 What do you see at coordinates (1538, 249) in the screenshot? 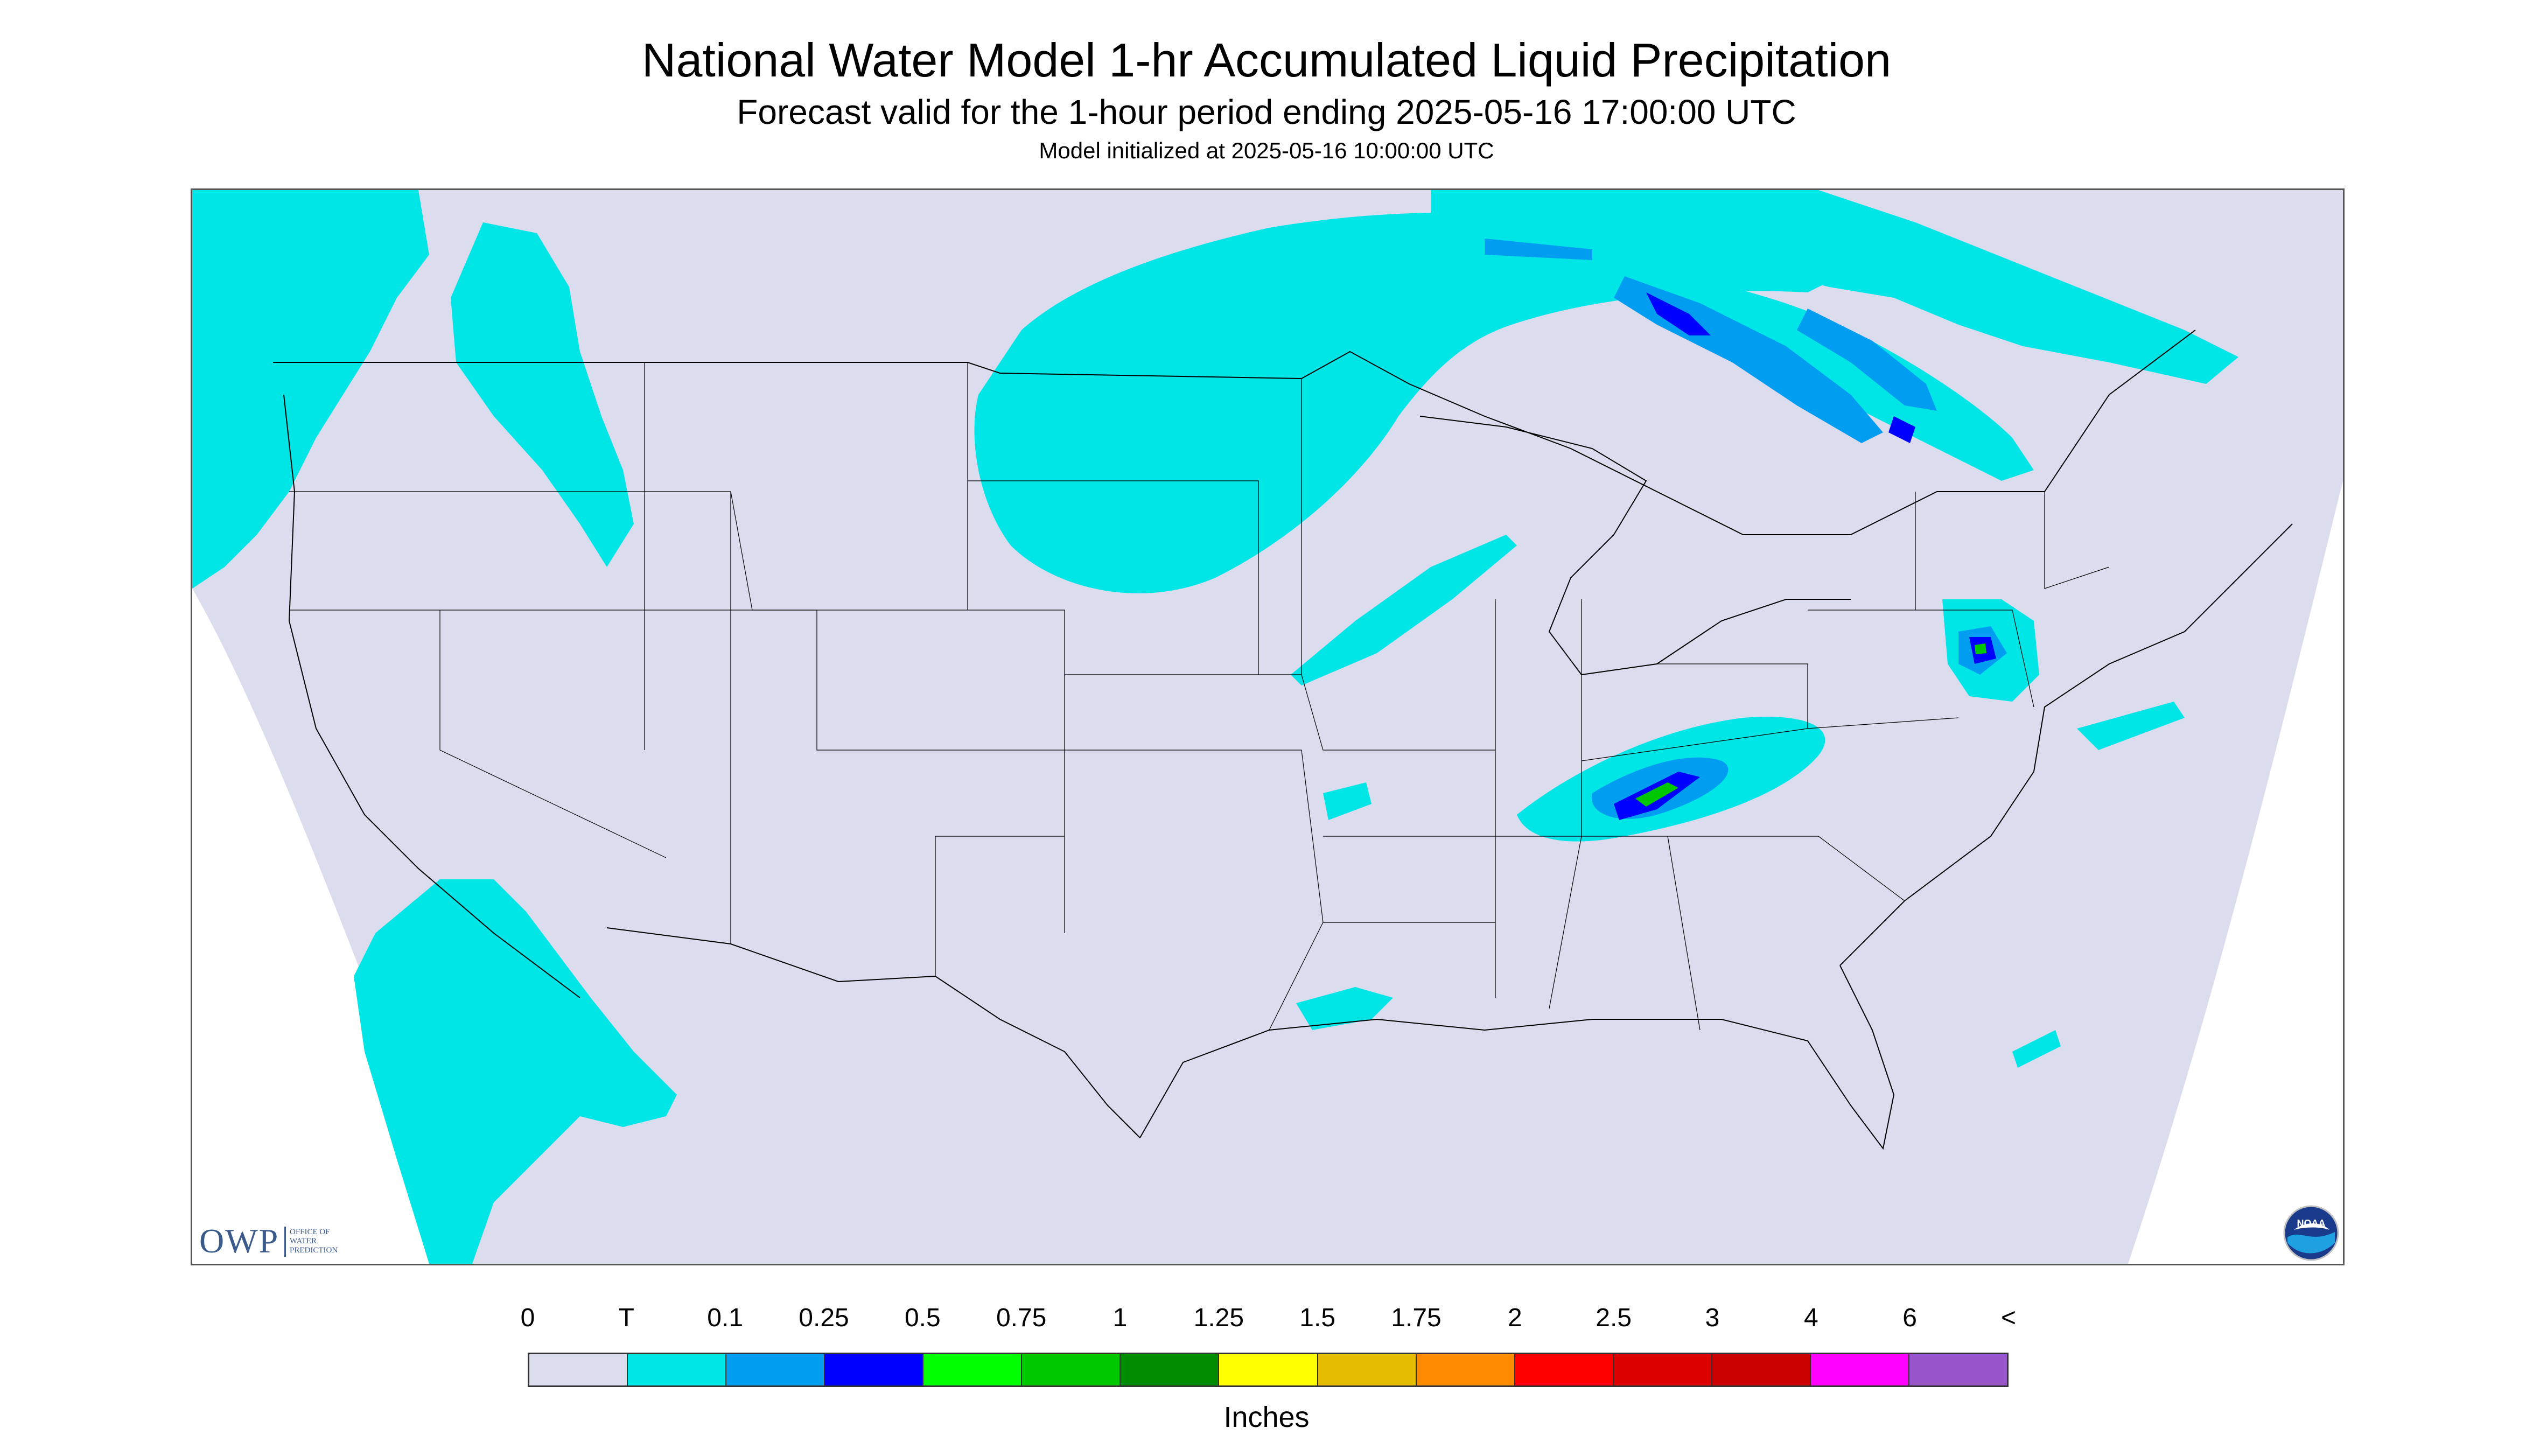
I see `precip-light-northern-band` at bounding box center [1538, 249].